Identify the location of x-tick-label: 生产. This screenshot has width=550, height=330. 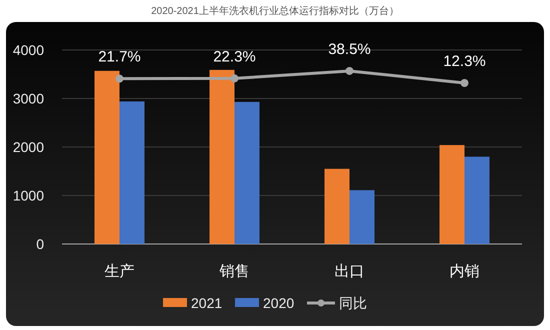
(119, 271).